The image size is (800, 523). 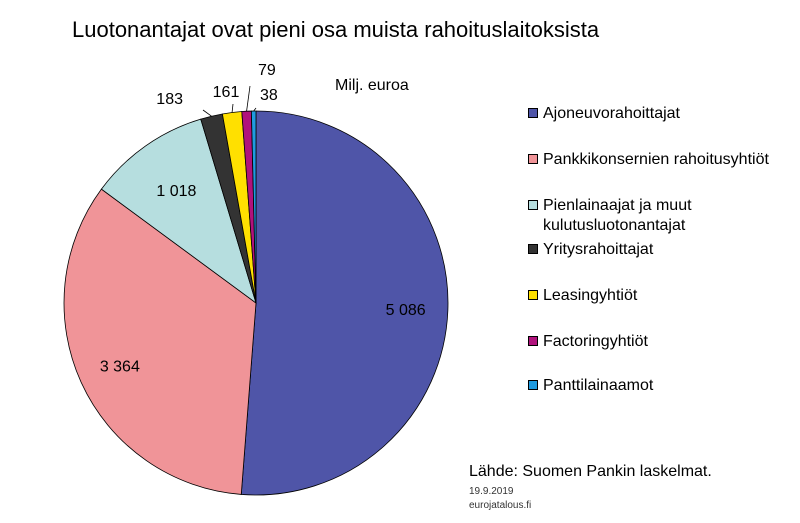 What do you see at coordinates (650, 342) in the screenshot?
I see `legend-item: Factoringyhtiöt` at bounding box center [650, 342].